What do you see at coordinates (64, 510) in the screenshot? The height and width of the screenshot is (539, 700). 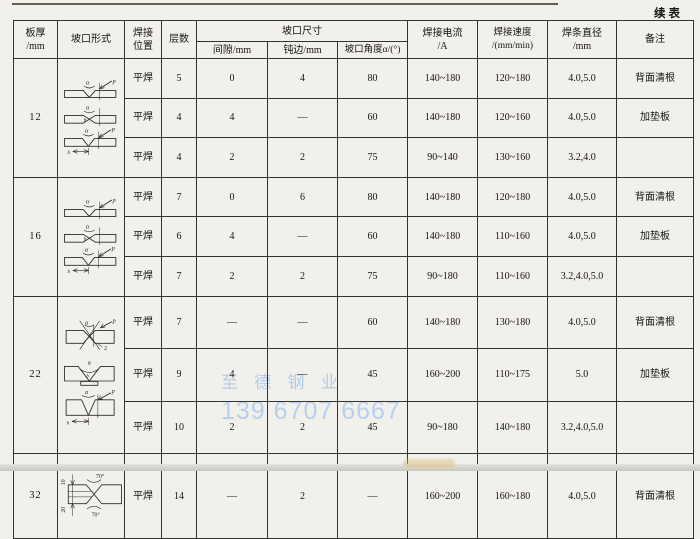 I see `lower-dim-label: 20` at bounding box center [64, 510].